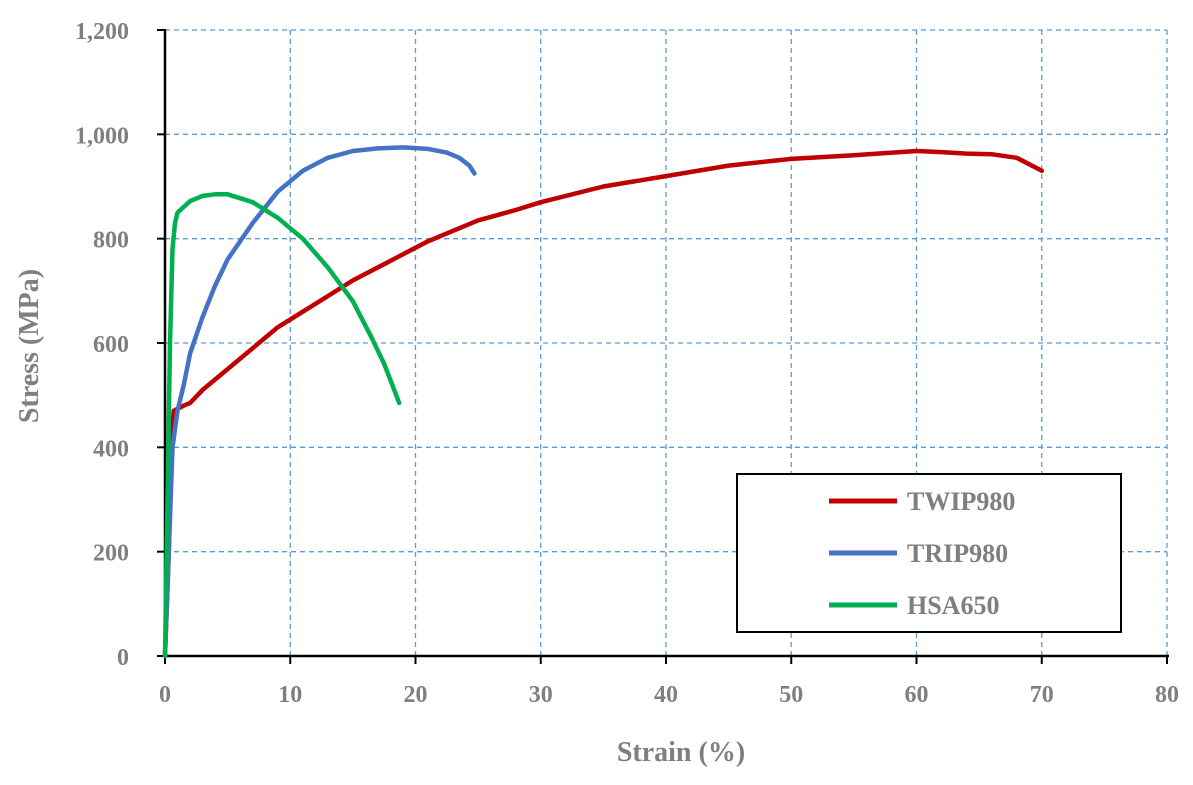  What do you see at coordinates (791, 695) in the screenshot?
I see `x-tick-label: 50` at bounding box center [791, 695].